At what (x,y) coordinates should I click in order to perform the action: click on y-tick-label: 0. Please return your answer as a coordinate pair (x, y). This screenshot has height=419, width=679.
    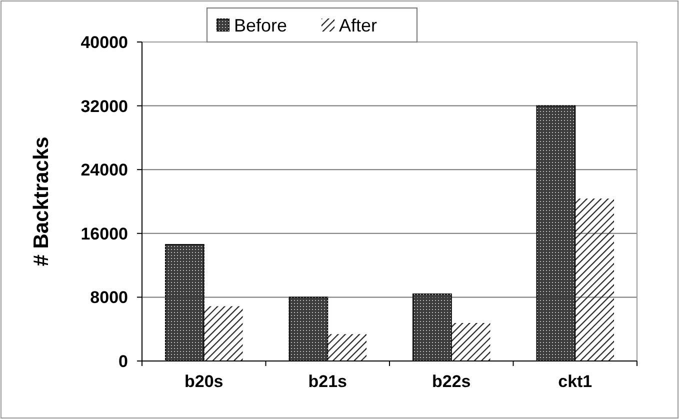
    Looking at the image, I should click on (123, 361).